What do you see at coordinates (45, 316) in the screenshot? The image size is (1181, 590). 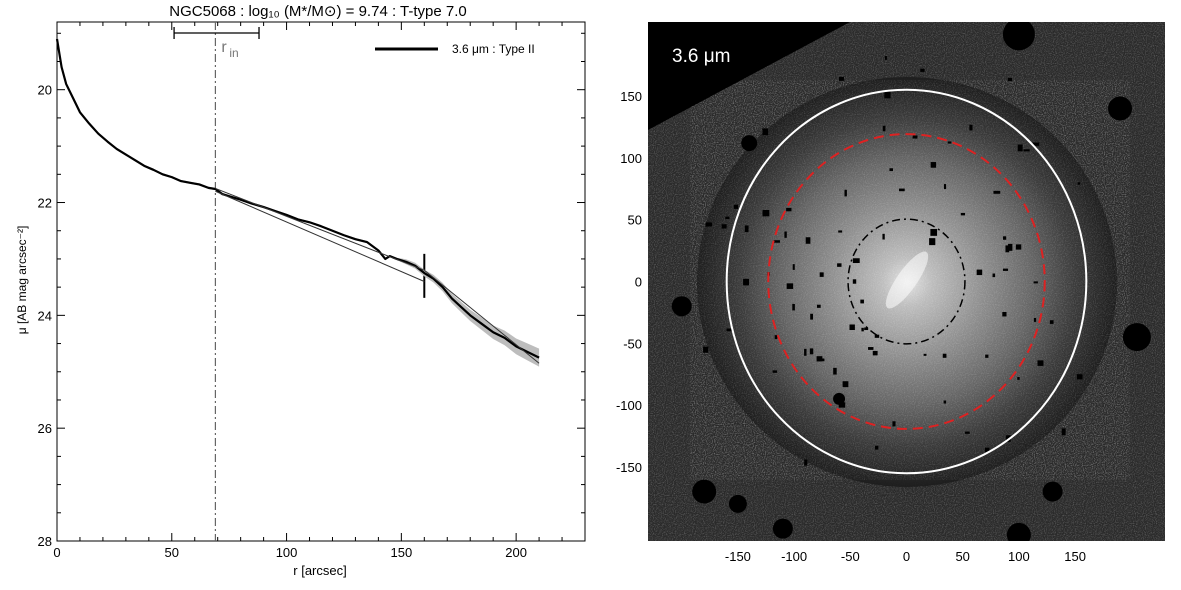 I see `y-tick-labels: 20 22 24 26 28` at bounding box center [45, 316].